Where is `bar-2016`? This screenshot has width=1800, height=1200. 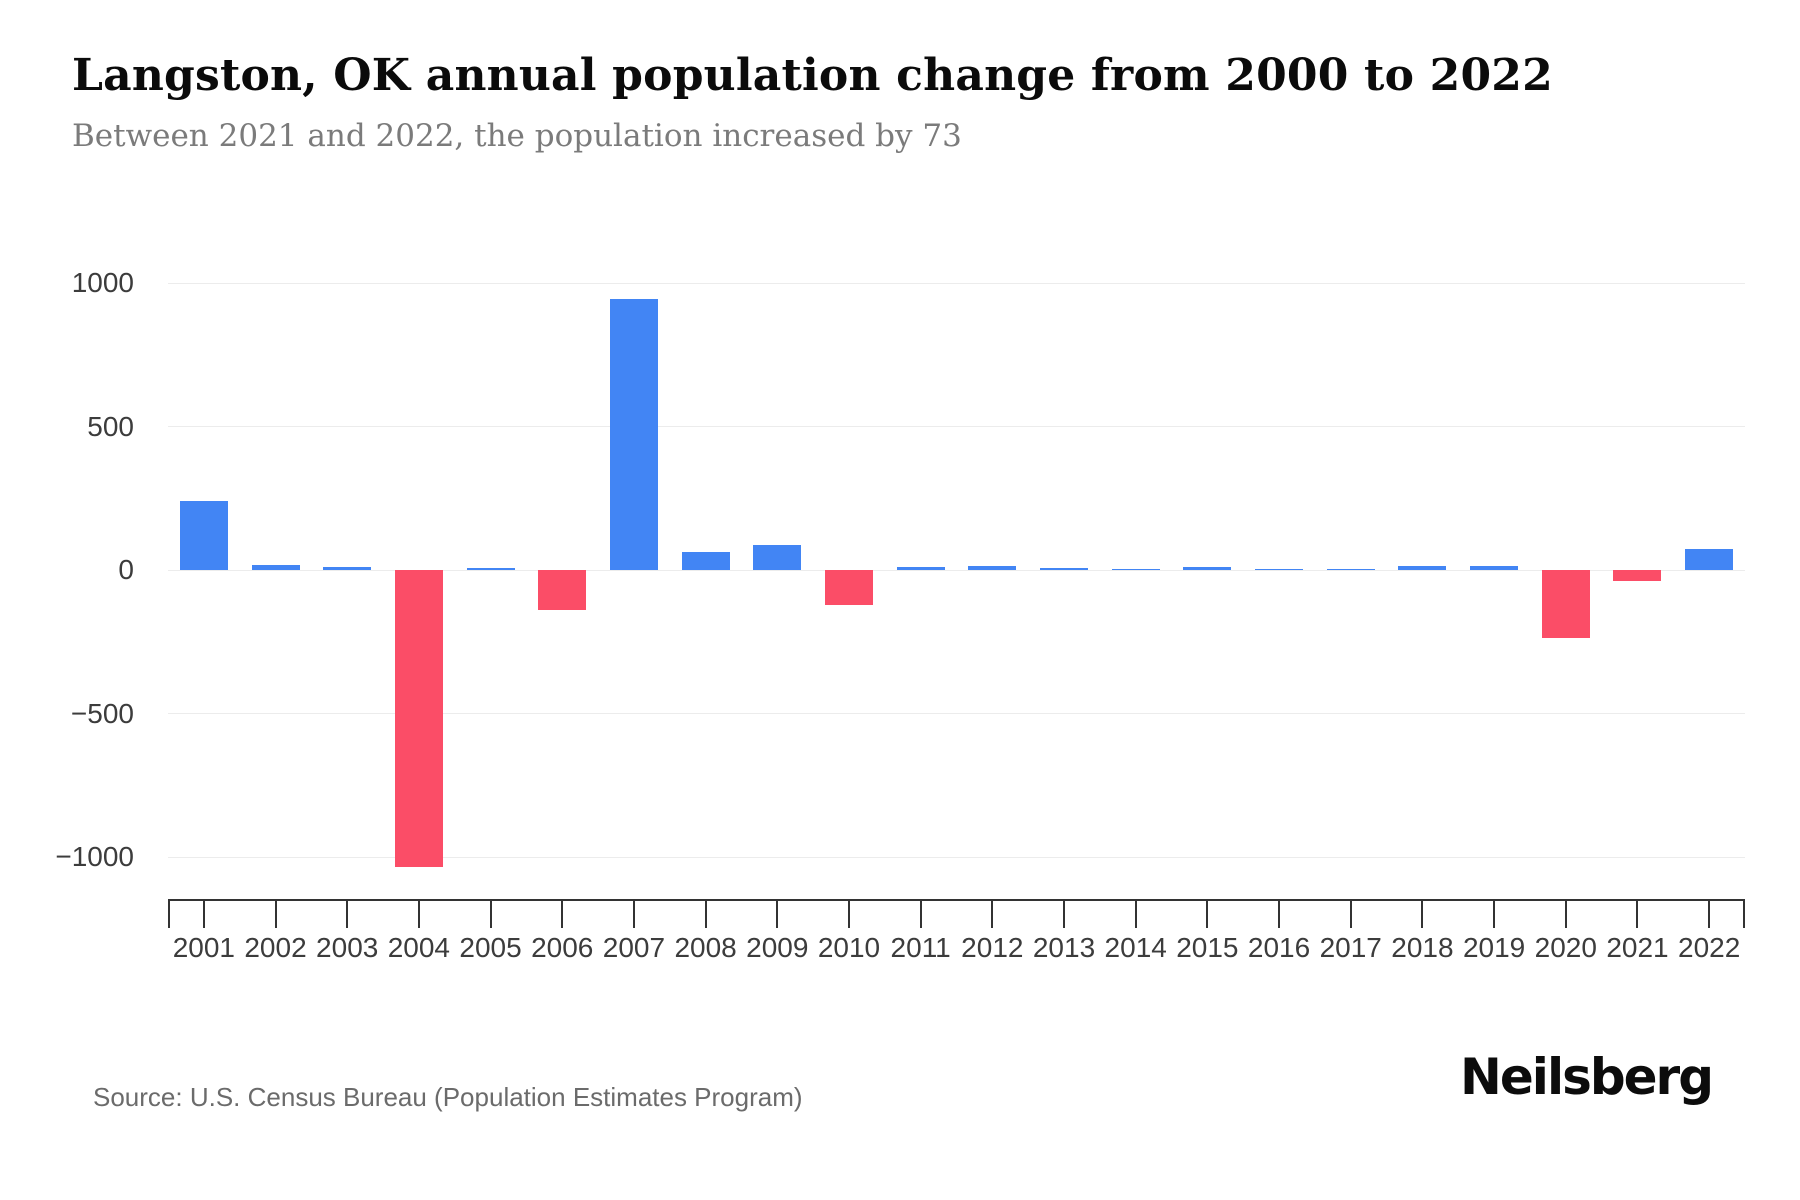 bar-2016 is located at coordinates (1279, 569).